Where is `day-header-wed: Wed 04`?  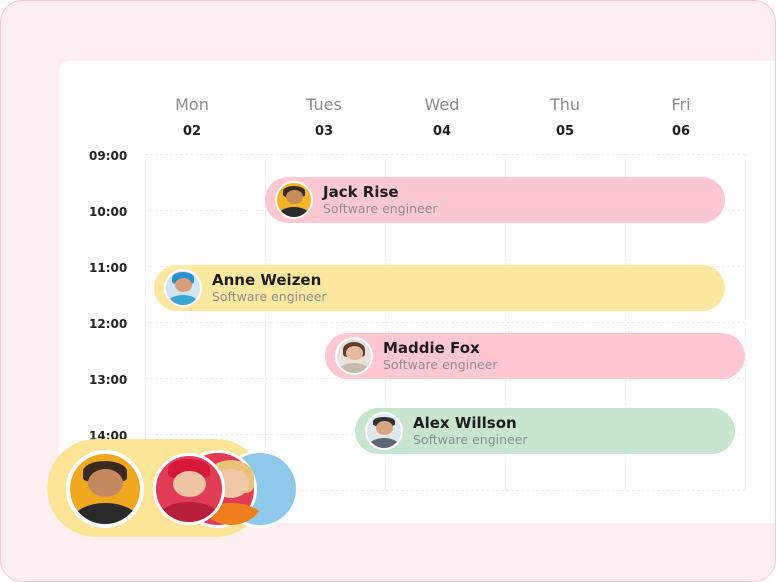
day-header-wed: Wed 04 is located at coordinates (442, 117).